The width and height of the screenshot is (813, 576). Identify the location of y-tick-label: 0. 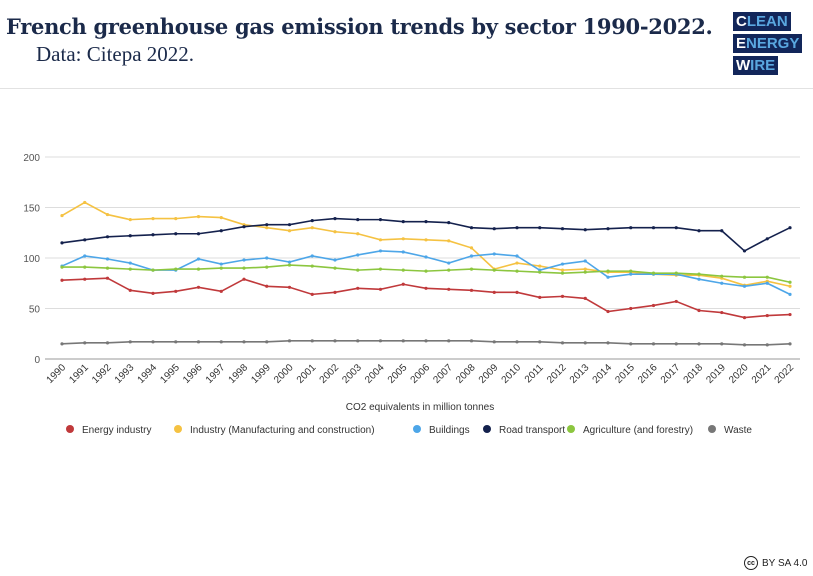
(37, 360).